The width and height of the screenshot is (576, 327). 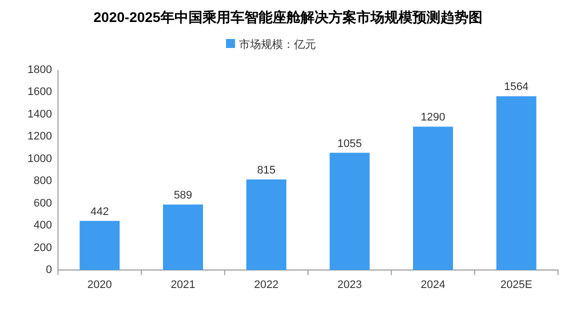 I want to click on y-tick-label: 1800, so click(x=40, y=70).